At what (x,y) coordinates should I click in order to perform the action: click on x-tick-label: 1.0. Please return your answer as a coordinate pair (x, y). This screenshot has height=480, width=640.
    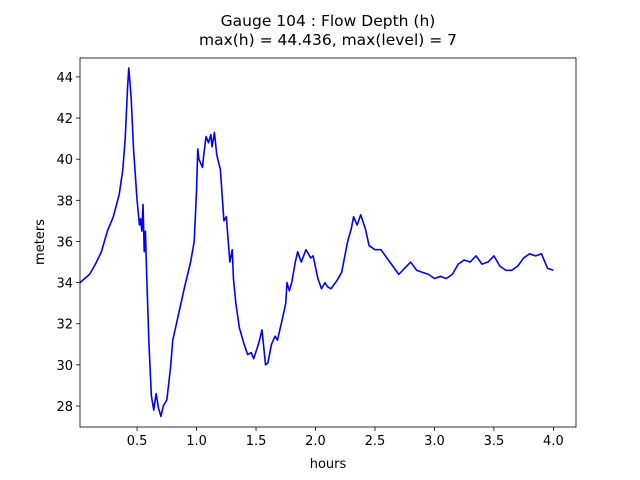
    Looking at the image, I should click on (196, 441).